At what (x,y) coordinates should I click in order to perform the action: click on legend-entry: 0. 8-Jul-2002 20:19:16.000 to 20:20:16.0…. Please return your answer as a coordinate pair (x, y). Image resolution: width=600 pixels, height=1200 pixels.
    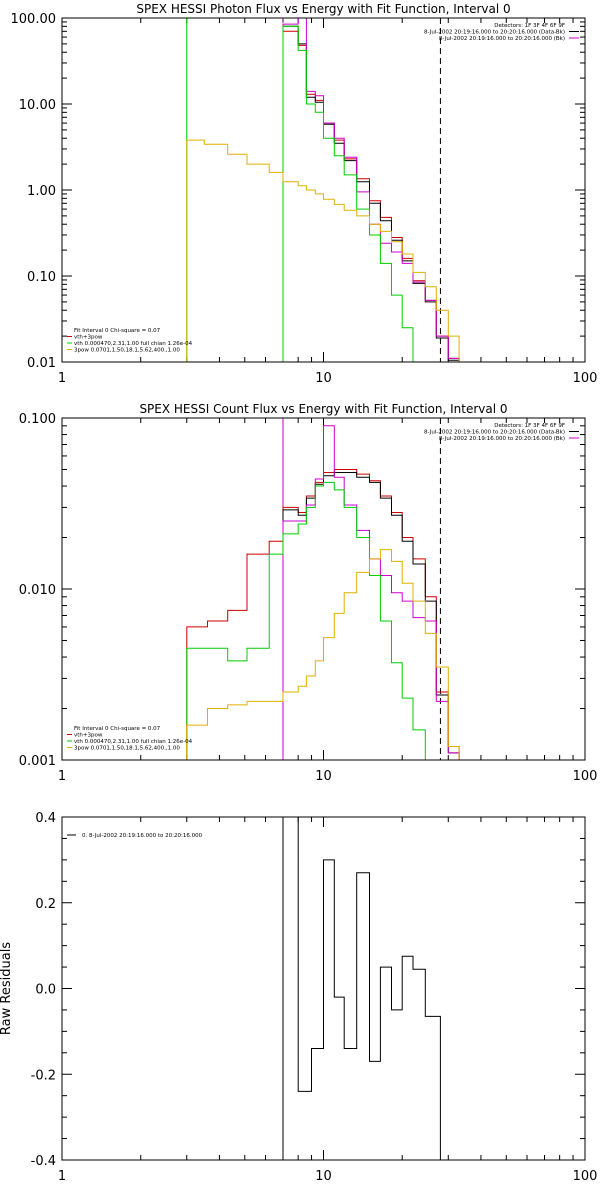
    Looking at the image, I should click on (142, 836).